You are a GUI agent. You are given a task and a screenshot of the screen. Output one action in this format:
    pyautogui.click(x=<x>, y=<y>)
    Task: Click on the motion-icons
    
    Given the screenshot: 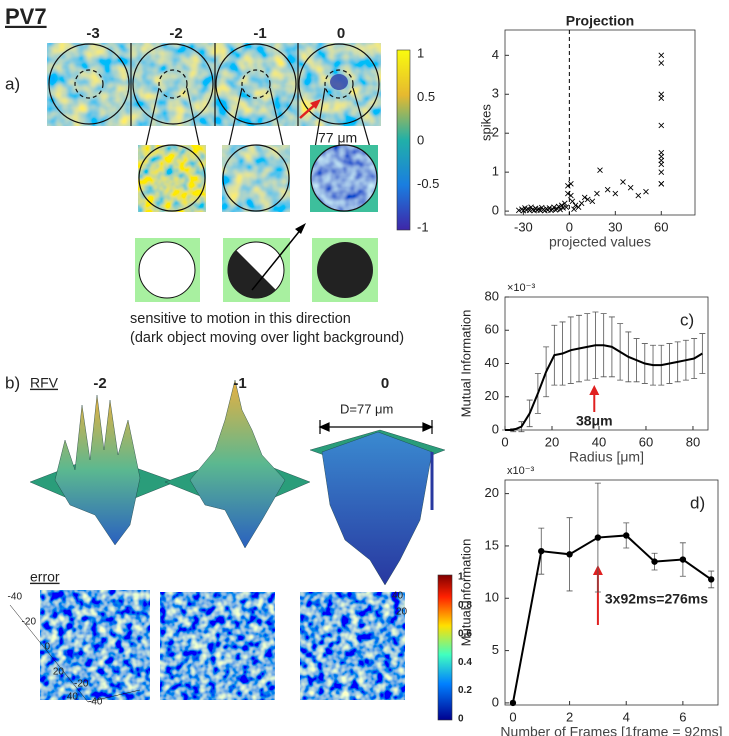 What is the action you would take?
    pyautogui.click(x=256, y=262)
    